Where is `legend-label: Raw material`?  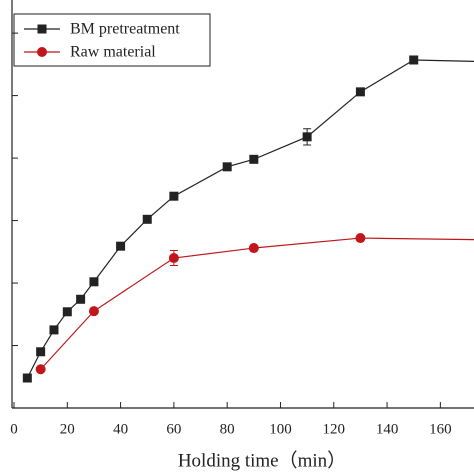 legend-label: Raw material is located at coordinates (113, 52).